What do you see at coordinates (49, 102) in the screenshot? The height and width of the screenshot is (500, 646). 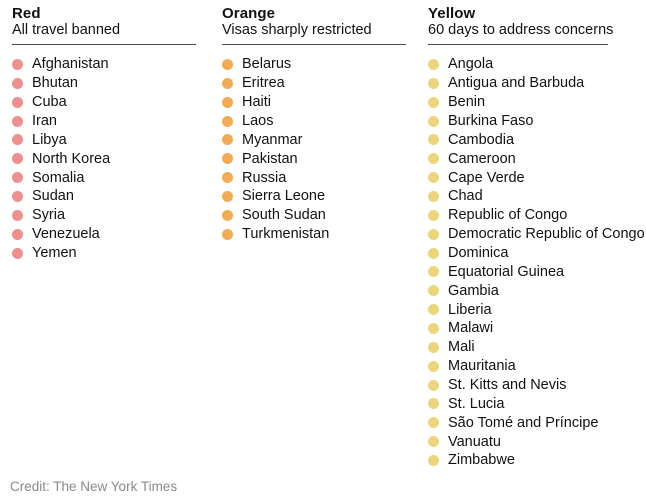 I see `country-name: Cuba` at bounding box center [49, 102].